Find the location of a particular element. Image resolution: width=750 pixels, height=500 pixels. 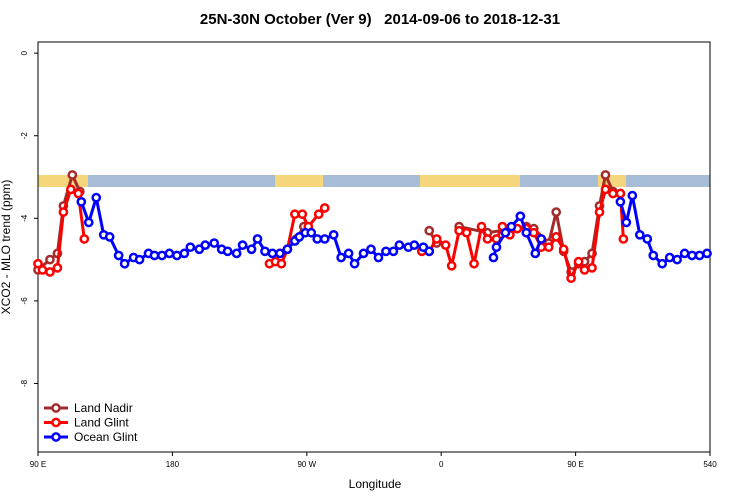

x-tick-label: 0 is located at coordinates (441, 464).